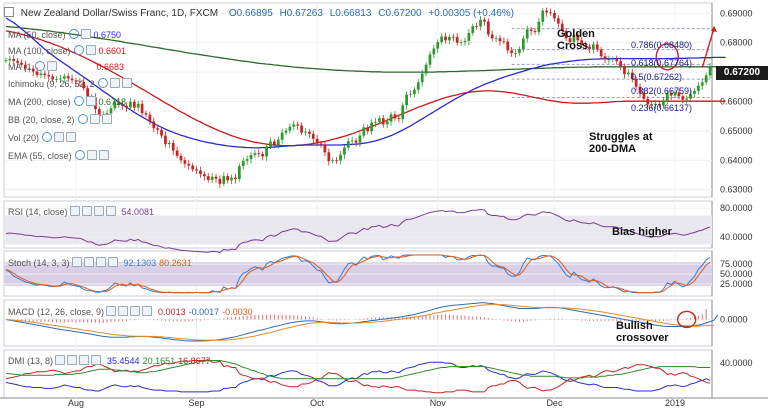  I want to click on macd-title: MACD (12, 26, close, 9), so click(56, 312).